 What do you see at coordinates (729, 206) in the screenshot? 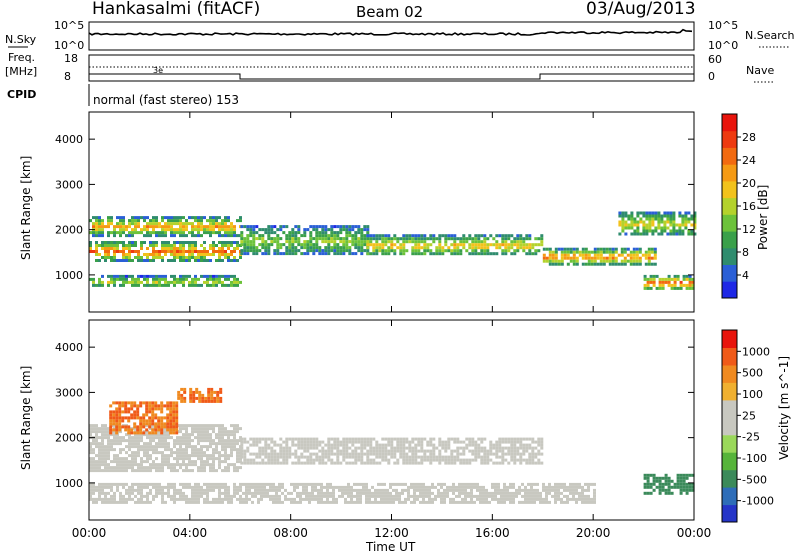
I see `colorbar-swatch` at bounding box center [729, 206].